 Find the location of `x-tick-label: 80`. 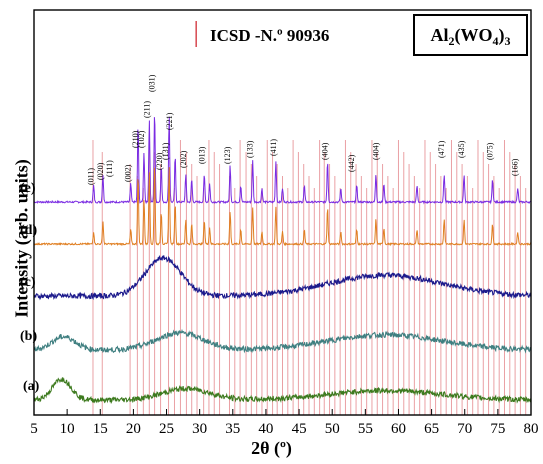

x-tick-label: 80 is located at coordinates (531, 429).